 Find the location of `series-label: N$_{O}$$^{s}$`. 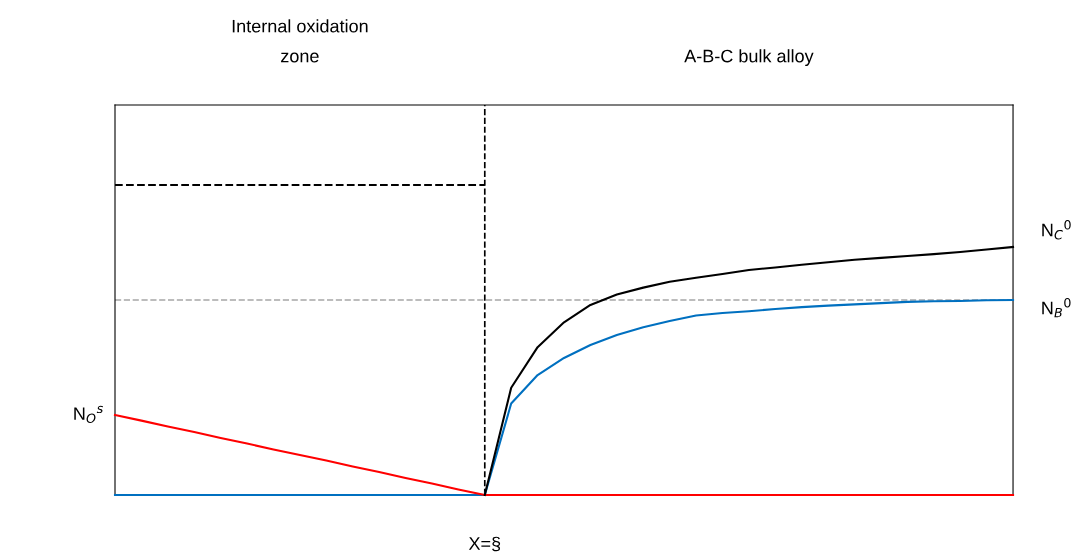

series-label: N$_{O}$$^{s}$ is located at coordinates (88, 414).